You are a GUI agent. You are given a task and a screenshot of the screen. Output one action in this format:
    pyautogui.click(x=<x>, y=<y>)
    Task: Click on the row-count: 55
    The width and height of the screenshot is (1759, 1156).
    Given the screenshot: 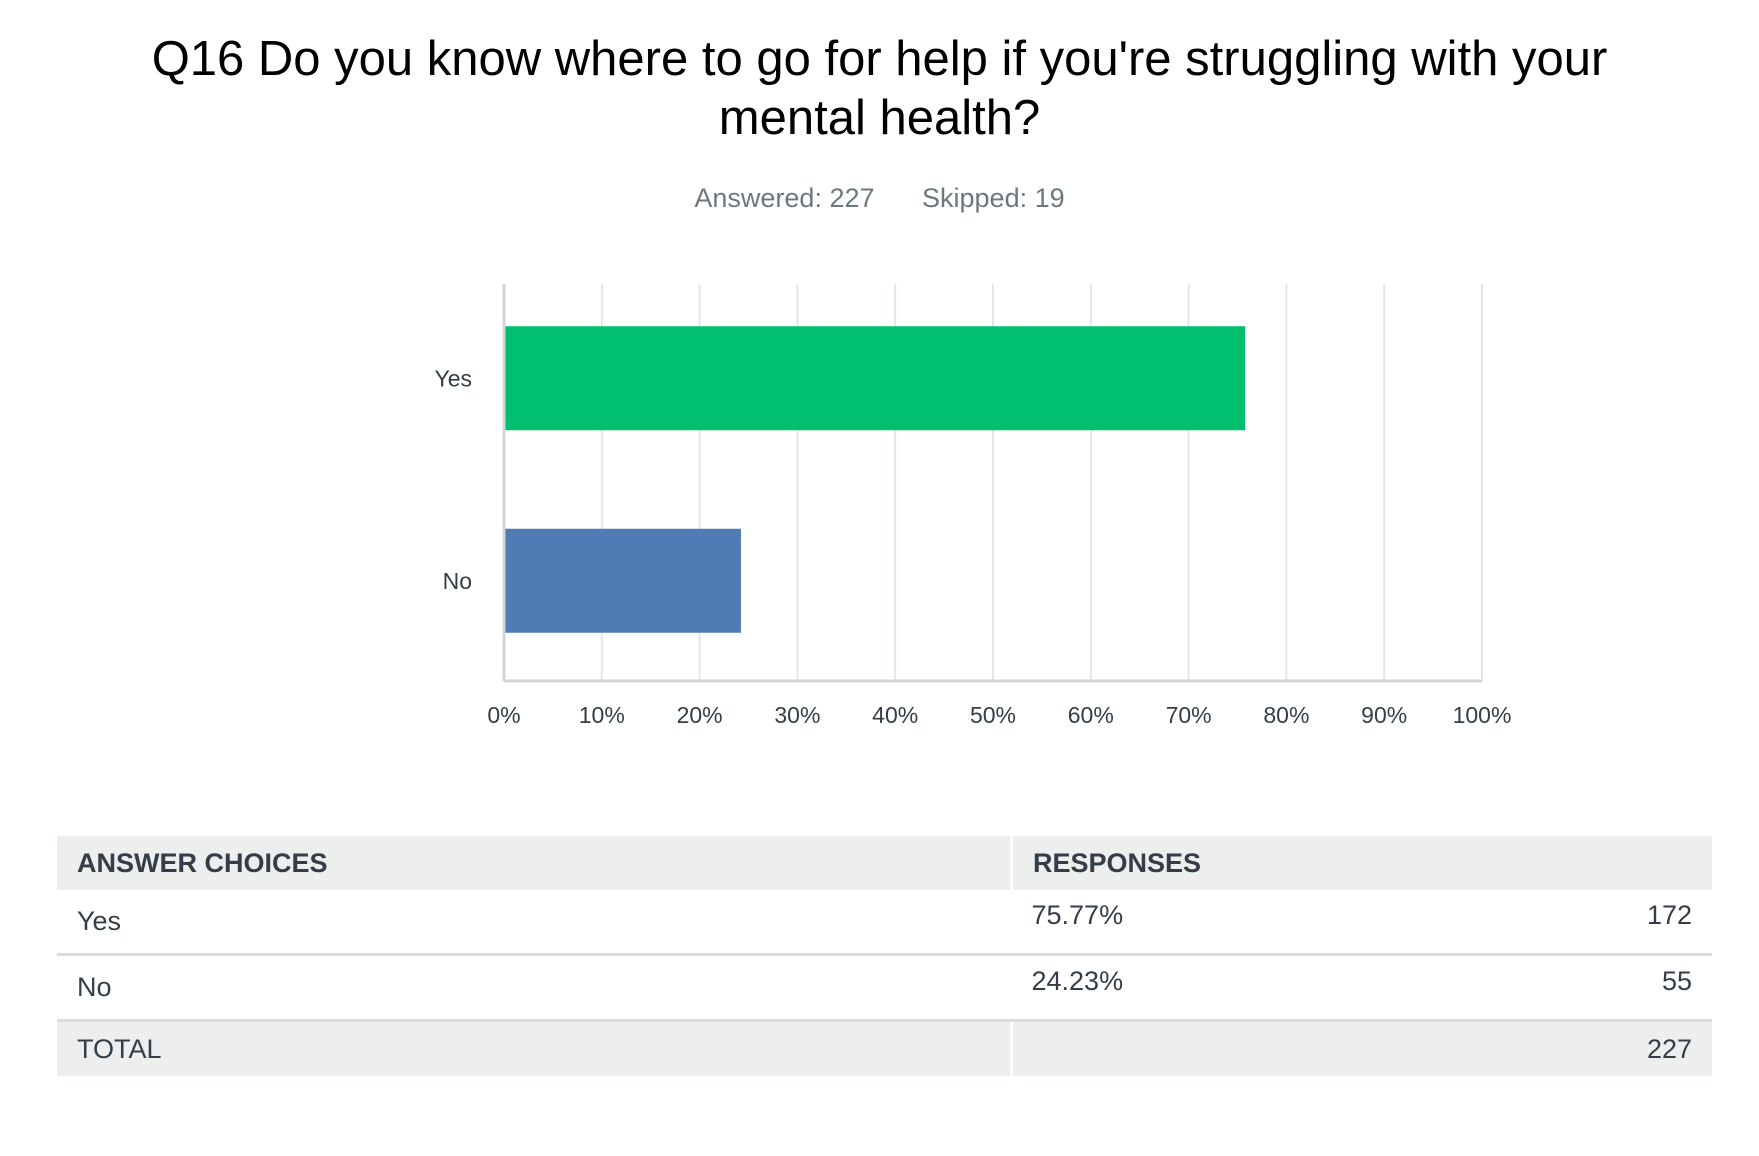 What is the action you would take?
    pyautogui.click(x=1574, y=988)
    